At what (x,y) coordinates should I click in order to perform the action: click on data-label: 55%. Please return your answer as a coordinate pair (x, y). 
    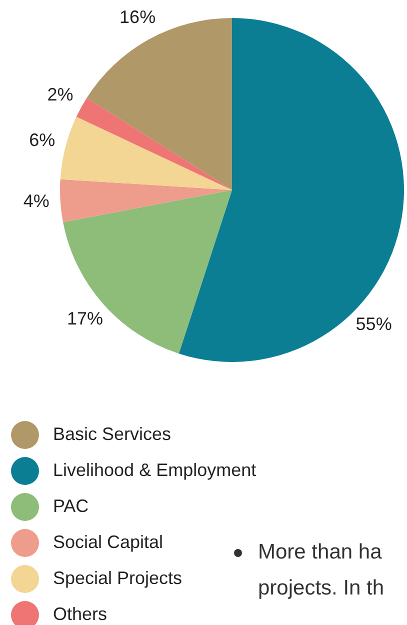
    Looking at the image, I should click on (374, 324).